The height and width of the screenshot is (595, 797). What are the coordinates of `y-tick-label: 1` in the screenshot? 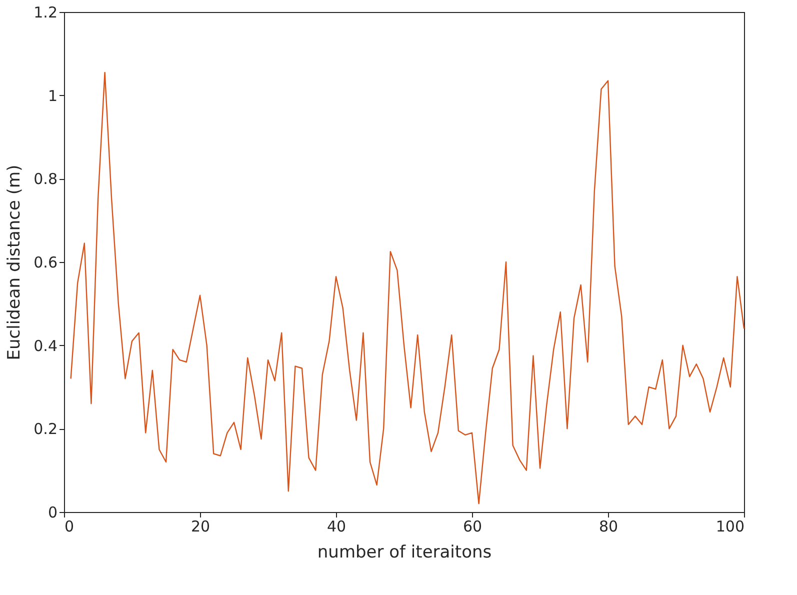 It's located at (53, 95).